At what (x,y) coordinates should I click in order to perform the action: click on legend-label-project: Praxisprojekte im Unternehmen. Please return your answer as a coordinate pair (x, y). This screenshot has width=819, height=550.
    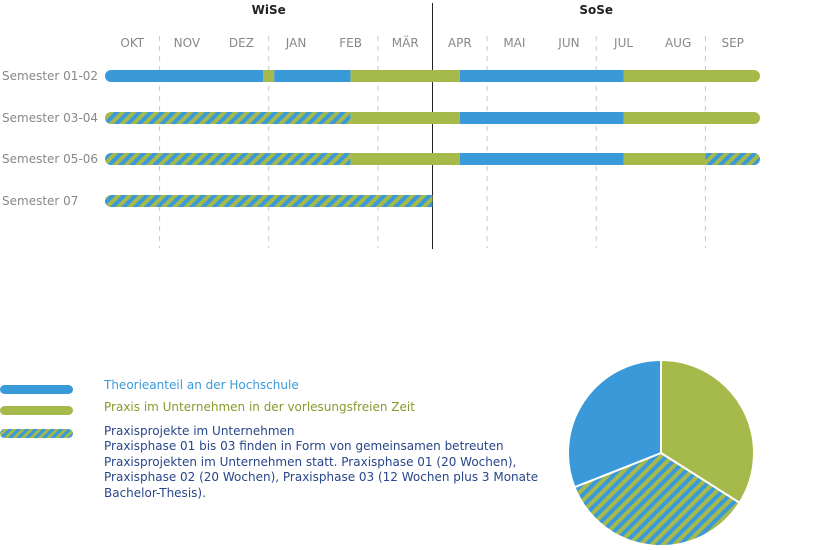
    Looking at the image, I should click on (199, 431).